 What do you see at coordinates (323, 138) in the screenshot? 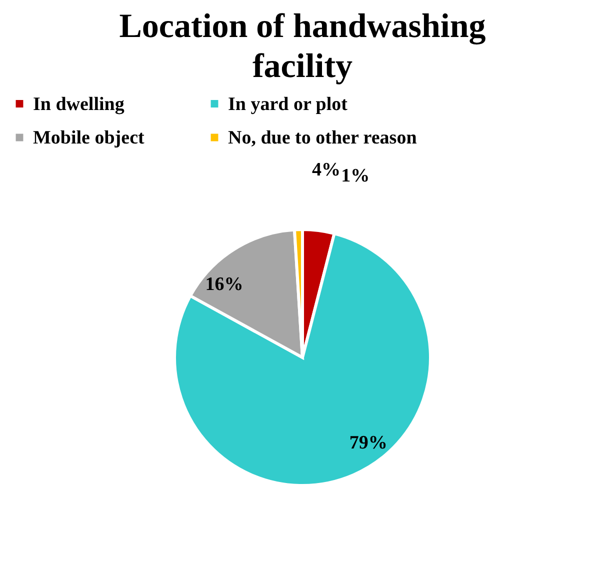
I see `legend-label: No, due to other reason` at bounding box center [323, 138].